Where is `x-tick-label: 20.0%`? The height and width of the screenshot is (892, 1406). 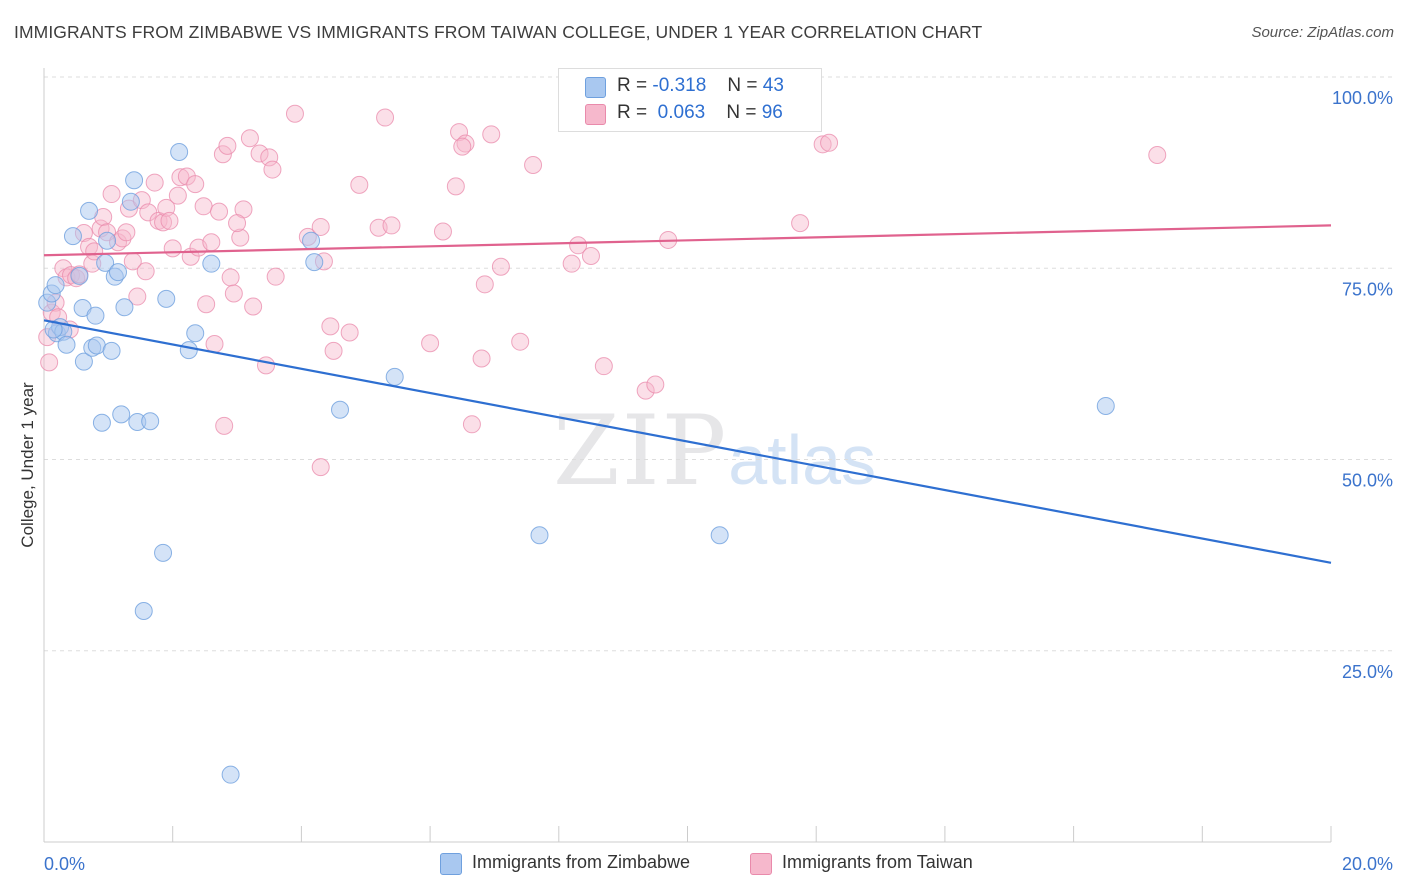 x-tick-label: 20.0% is located at coordinates (1367, 864).